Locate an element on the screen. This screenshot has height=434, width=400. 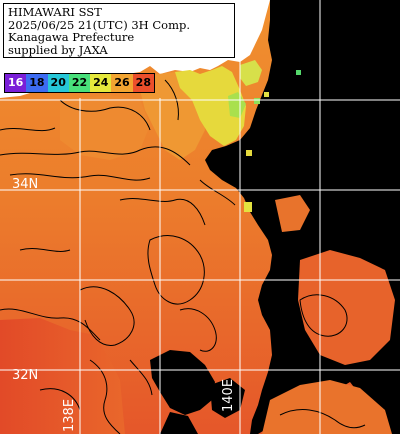
cloud-blob-south2 is located at coordinates (227, 398).